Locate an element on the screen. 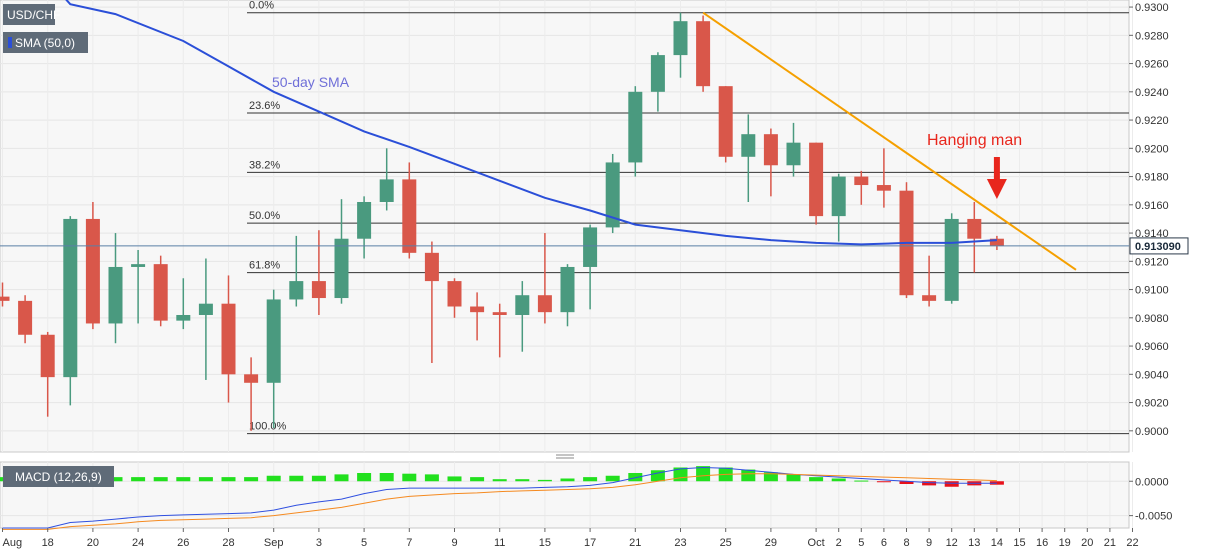 Image resolution: width=1207 pixels, height=555 pixels. sma-legend-box is located at coordinates (45, 42).